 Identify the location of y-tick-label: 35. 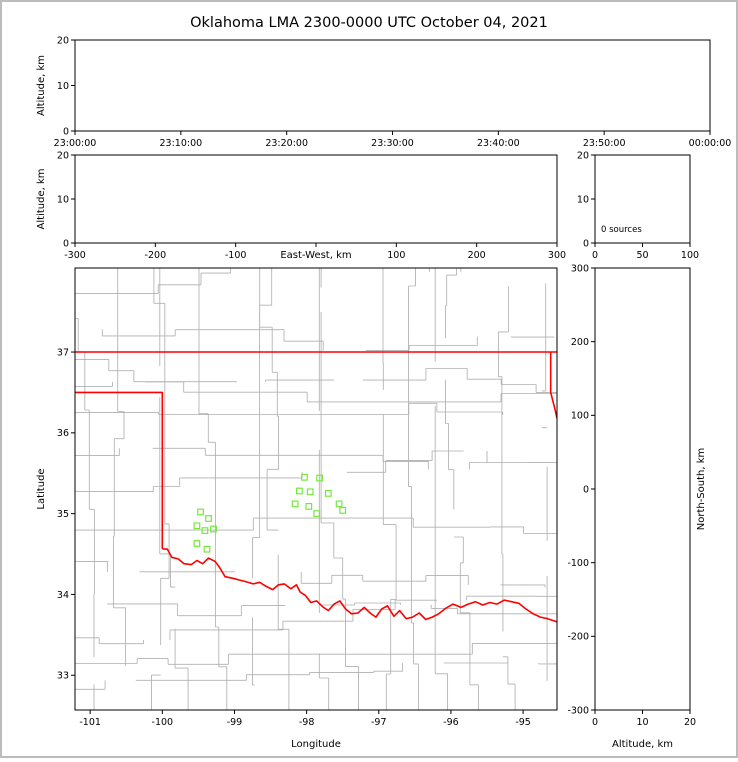
(63, 514).